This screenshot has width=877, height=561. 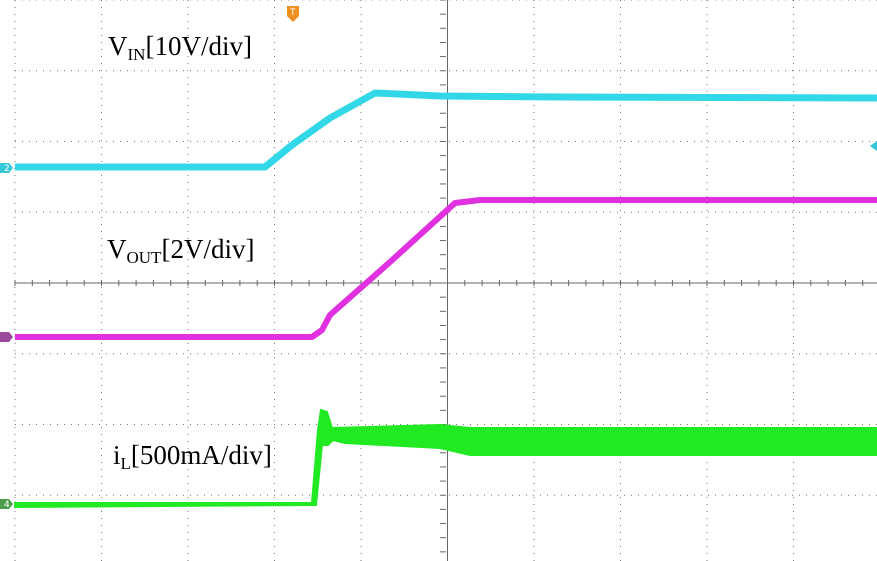 What do you see at coordinates (207, 249) in the screenshot?
I see `vout-unit: [2V/div]` at bounding box center [207, 249].